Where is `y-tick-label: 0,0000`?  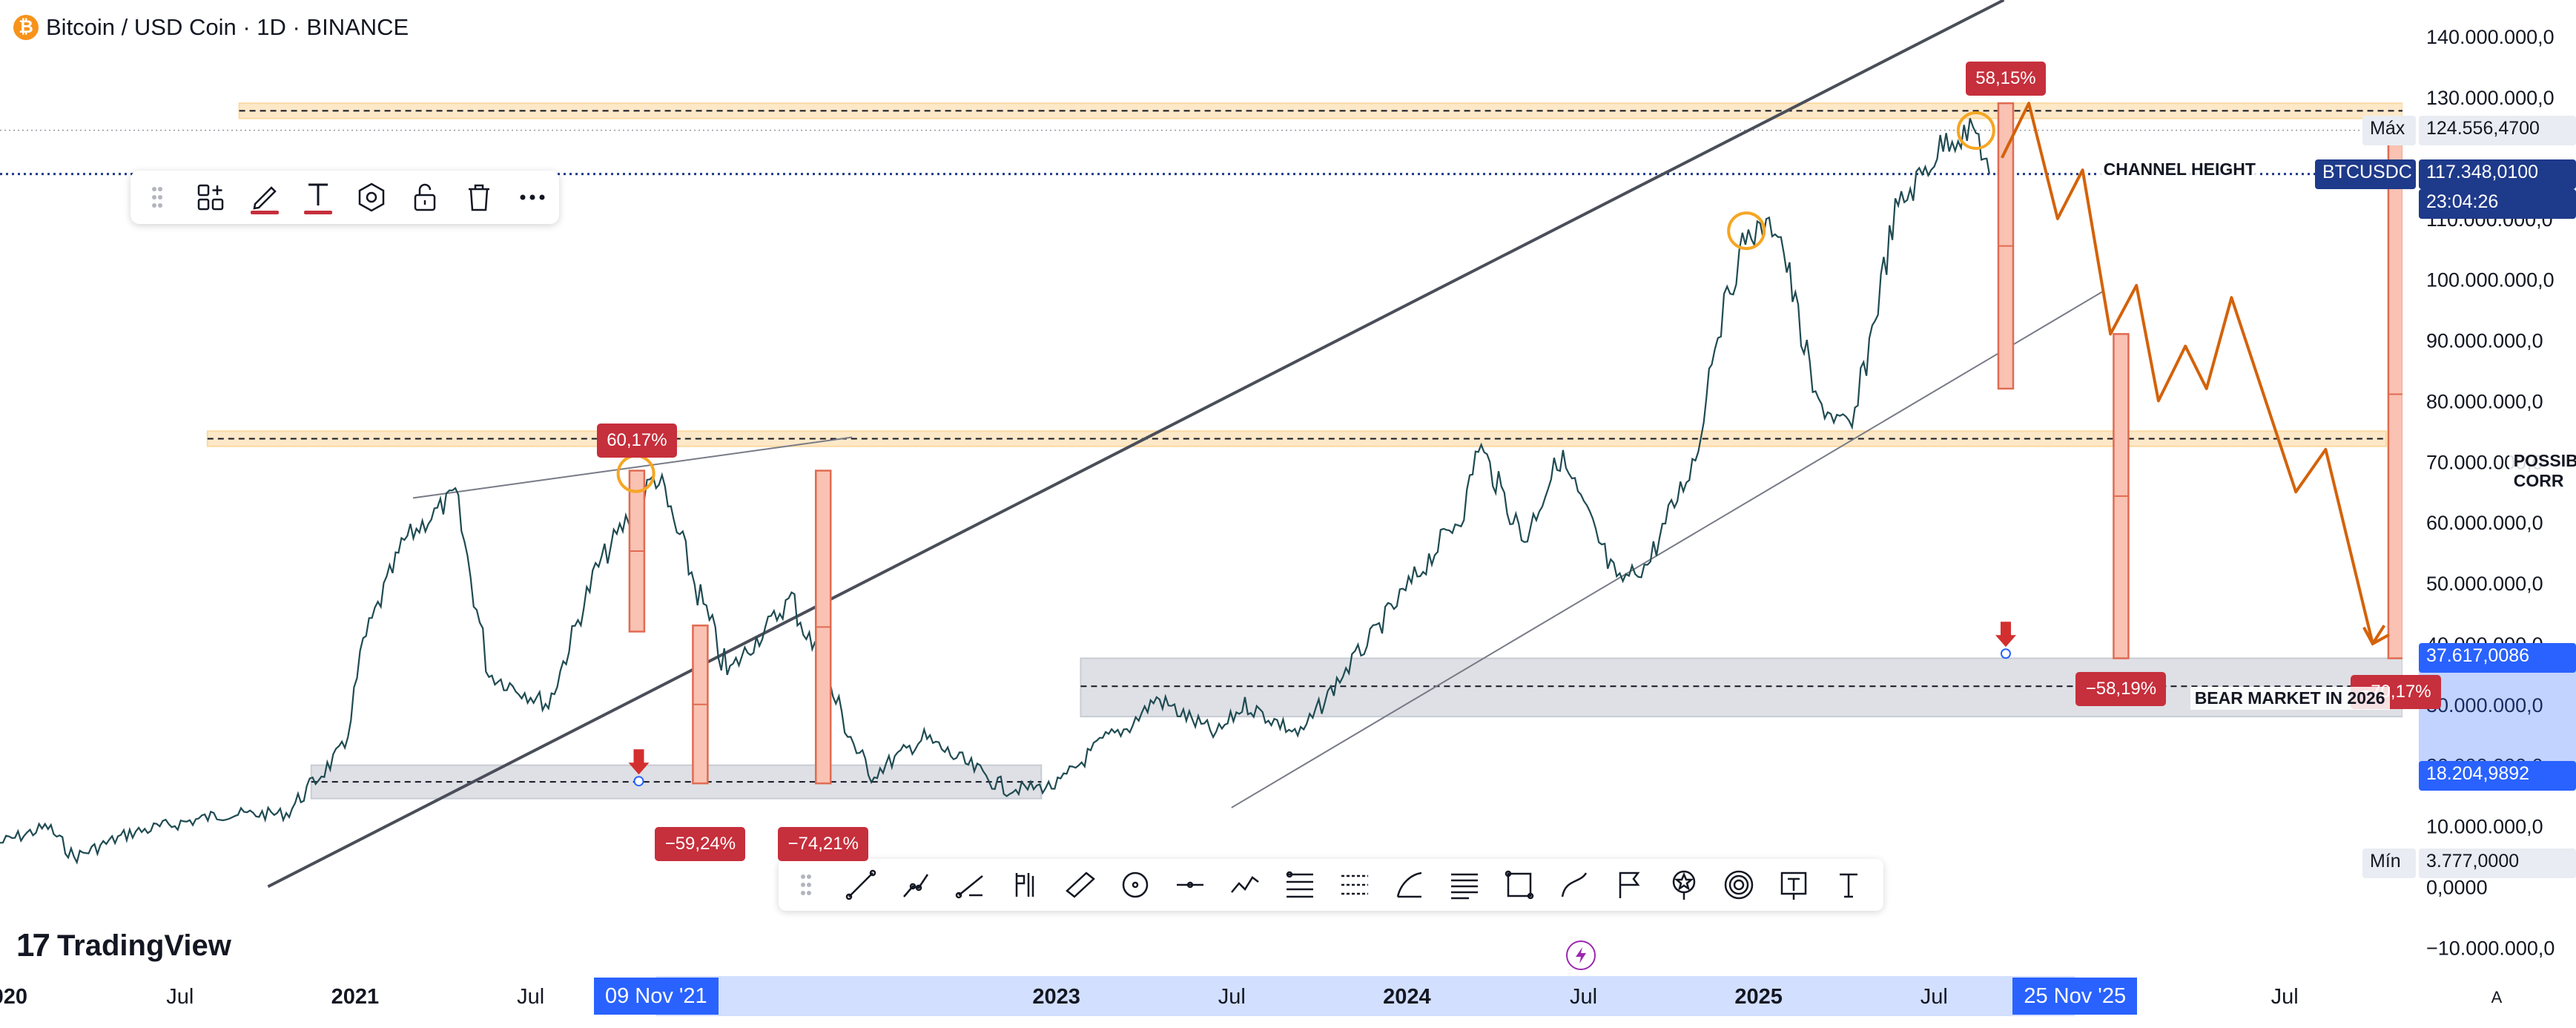 y-tick-label: 0,0000 is located at coordinates (2457, 887).